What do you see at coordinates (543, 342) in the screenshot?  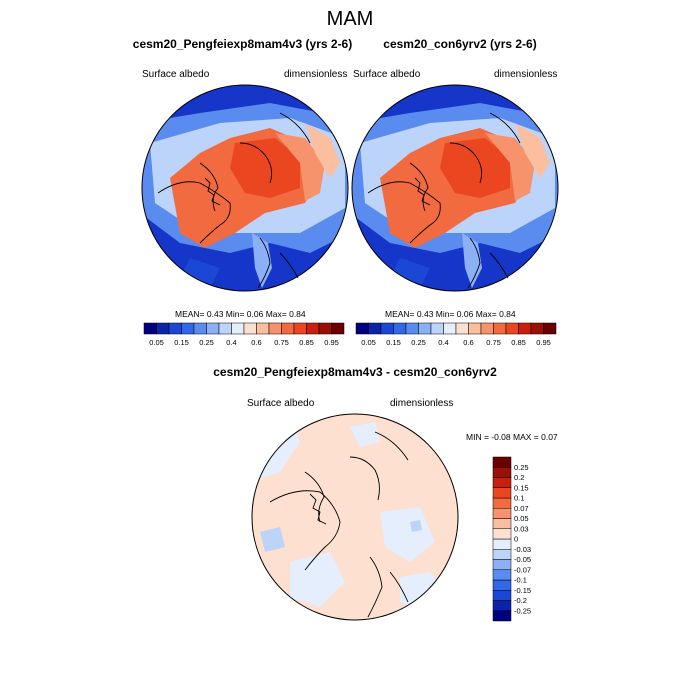 I see `panel2-colorbar-tick-label: 0.95` at bounding box center [543, 342].